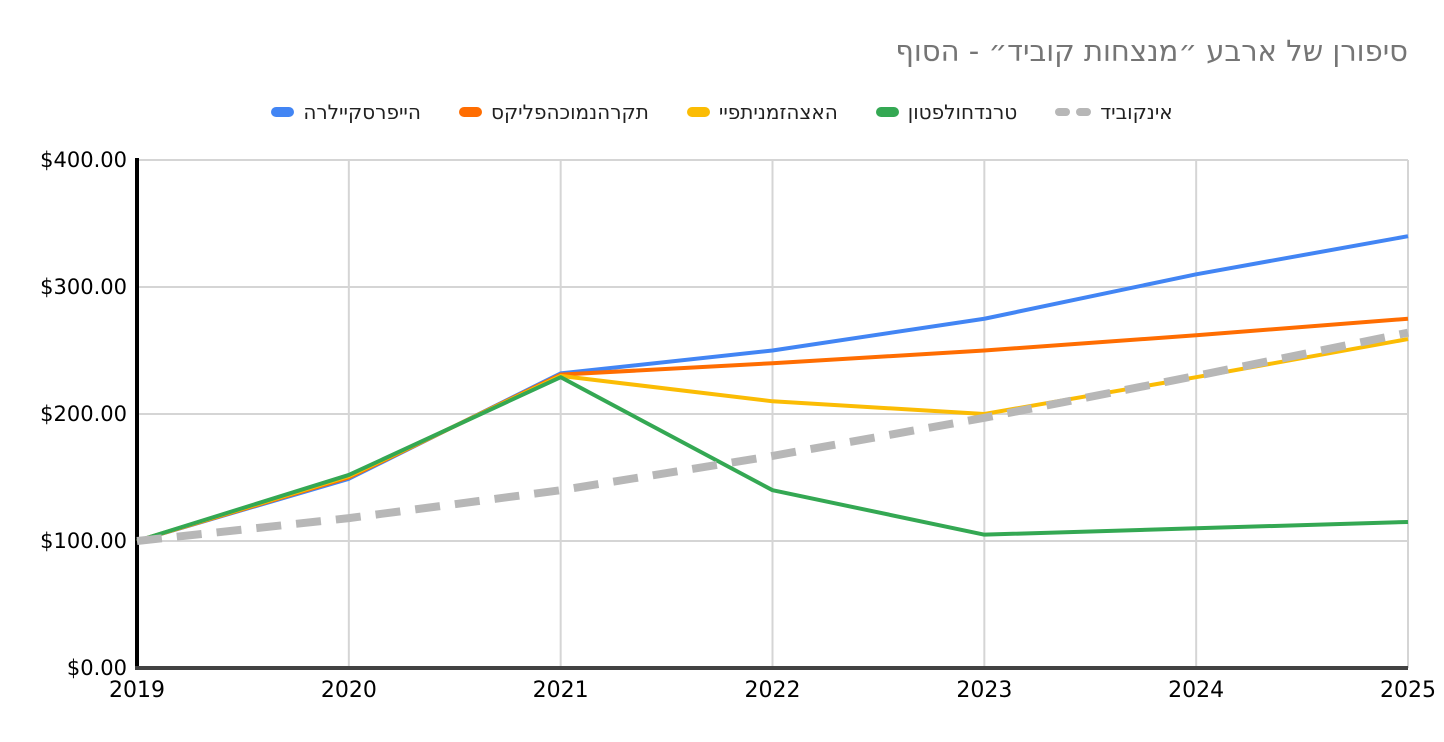 The height and width of the screenshot is (742, 1444). Describe the element at coordinates (83, 287) in the screenshot. I see `y-tick-label: $300.00` at that location.